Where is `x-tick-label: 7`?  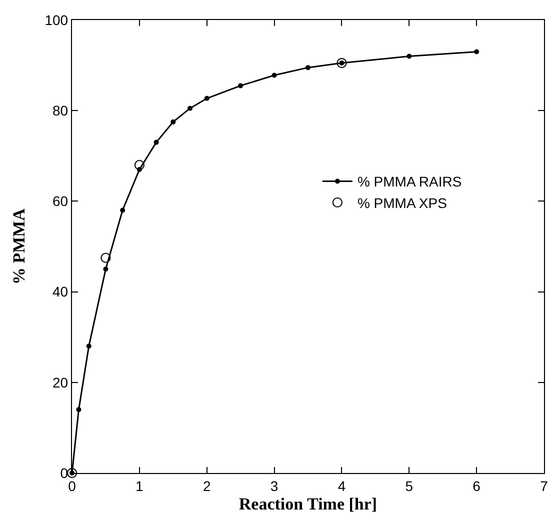 x-tick-label: 7 is located at coordinates (544, 486).